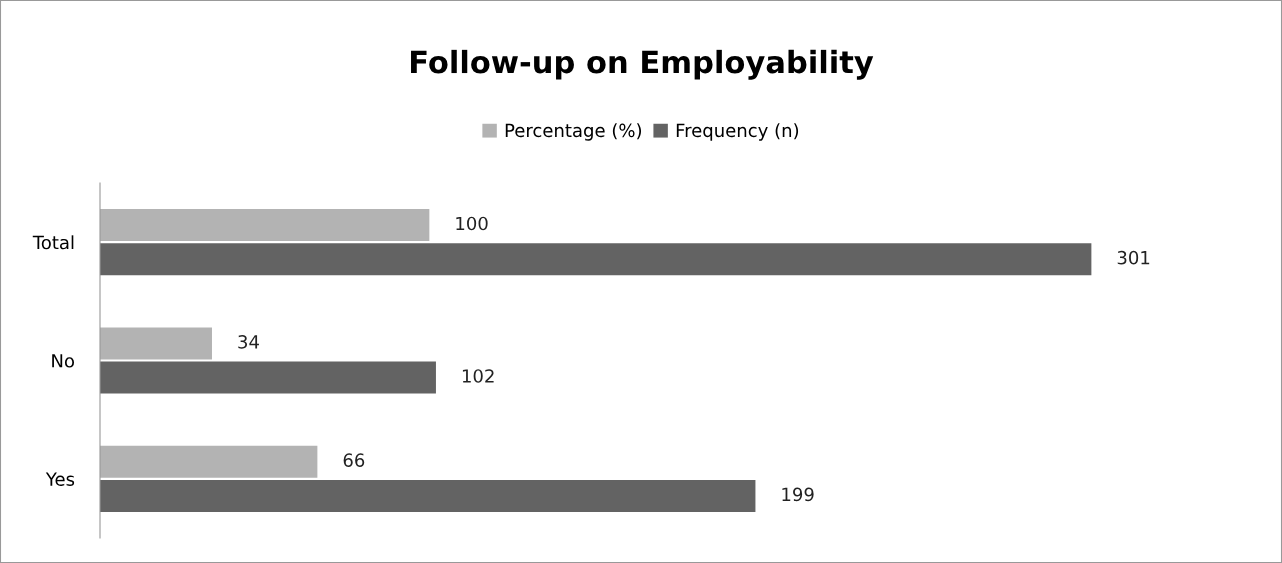 The width and height of the screenshot is (1282, 563). I want to click on data-label: 199, so click(798, 494).